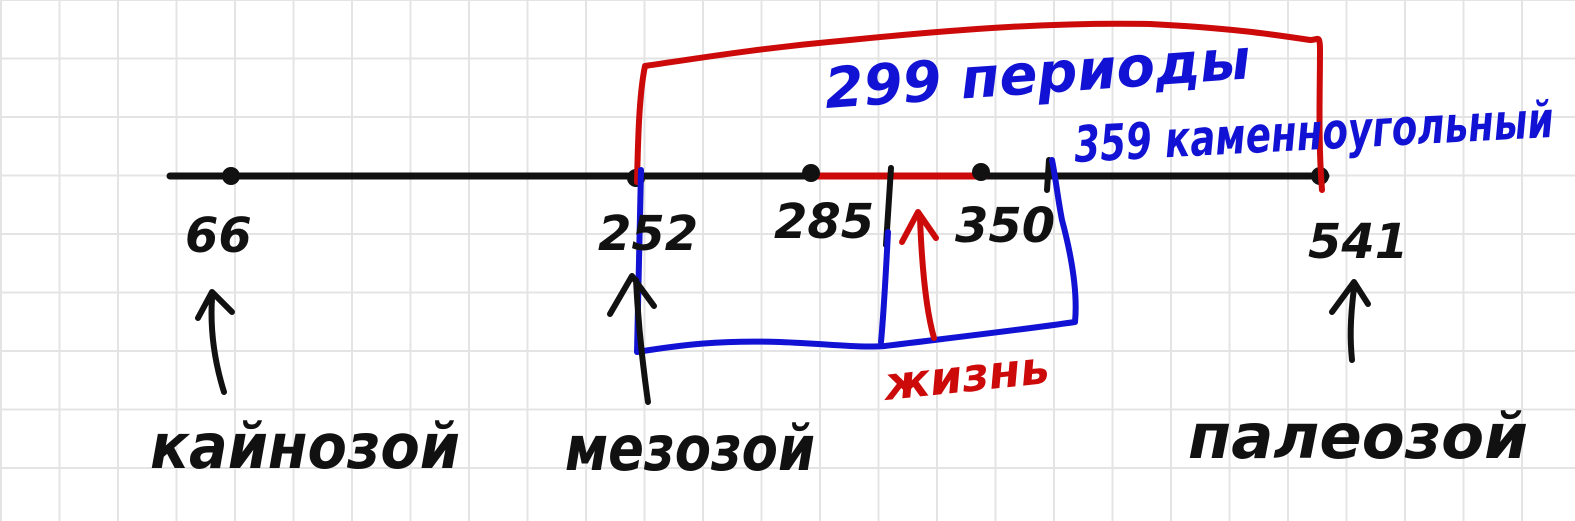 The image size is (1575, 521). I want to click on red-bracket, so click(979, 106).